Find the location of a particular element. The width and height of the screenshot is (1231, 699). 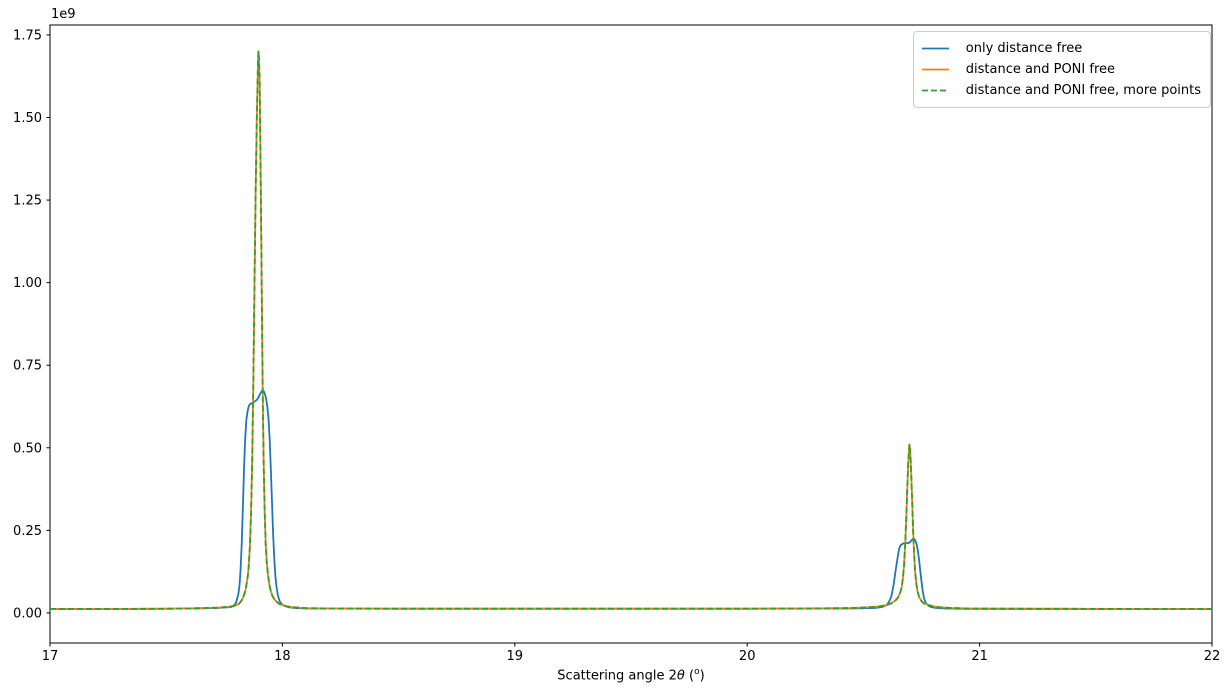

y-tick-label: 1.75 is located at coordinates (27, 35).